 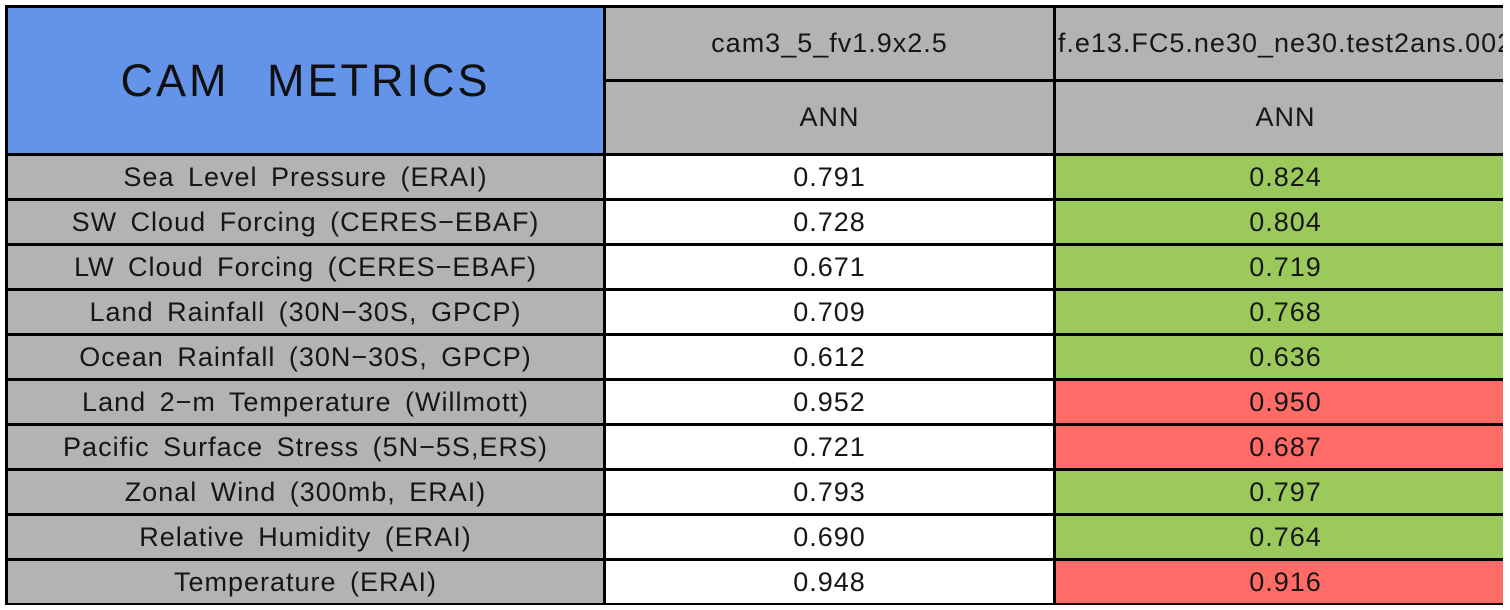 I want to click on metric-label: Pacific Surface Stress (5N−5S,ERS), so click(x=305, y=447).